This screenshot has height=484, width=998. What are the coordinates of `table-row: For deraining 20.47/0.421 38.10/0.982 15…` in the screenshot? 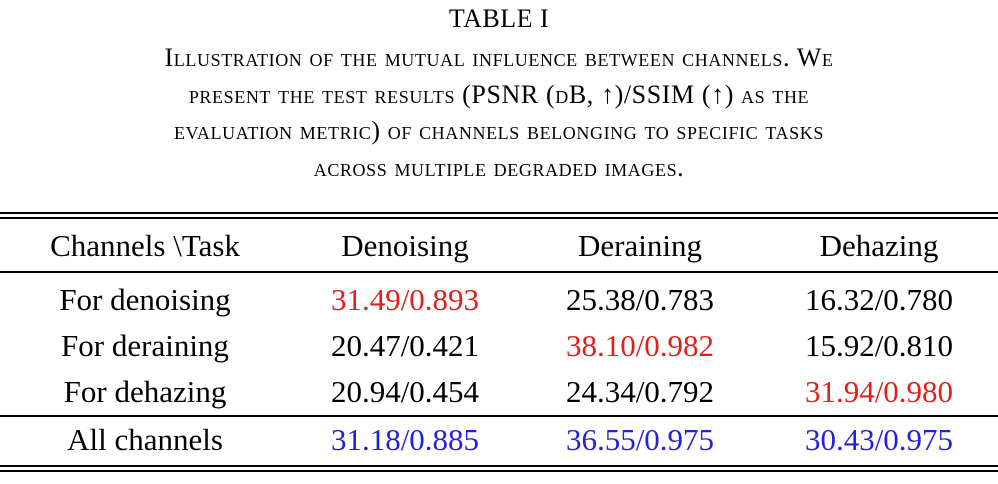 It's located at (499, 346).